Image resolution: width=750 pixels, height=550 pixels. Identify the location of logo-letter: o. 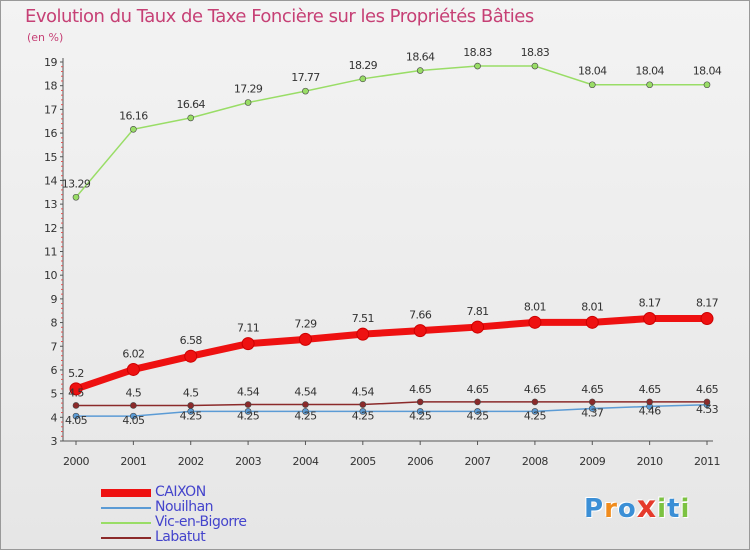
(627, 509).